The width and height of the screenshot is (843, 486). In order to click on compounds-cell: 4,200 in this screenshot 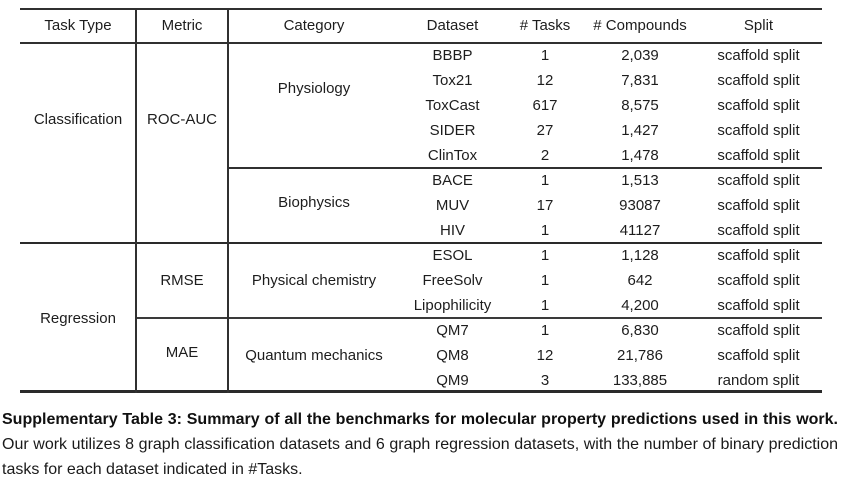, I will do `click(640, 305)`.